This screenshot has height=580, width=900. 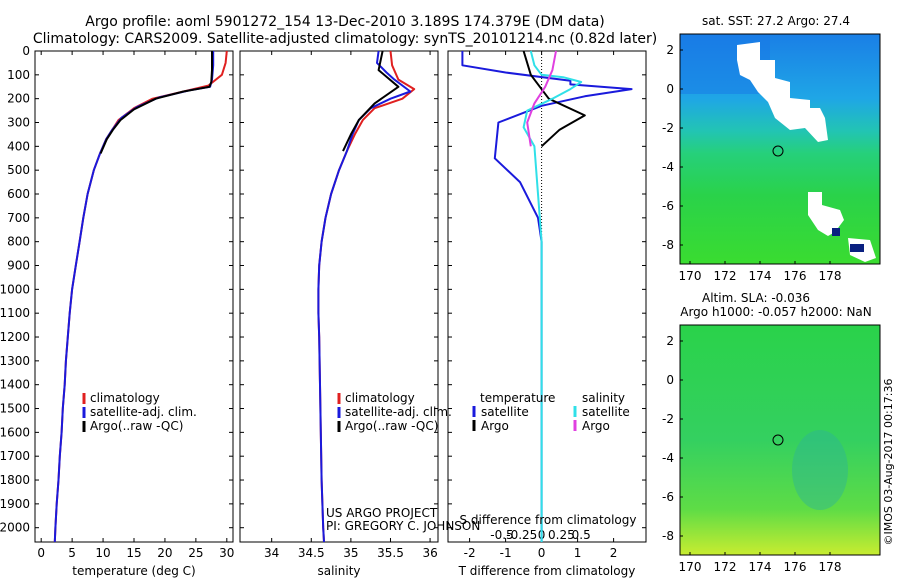 I want to click on y-tick-label: 200, so click(x=18, y=99).